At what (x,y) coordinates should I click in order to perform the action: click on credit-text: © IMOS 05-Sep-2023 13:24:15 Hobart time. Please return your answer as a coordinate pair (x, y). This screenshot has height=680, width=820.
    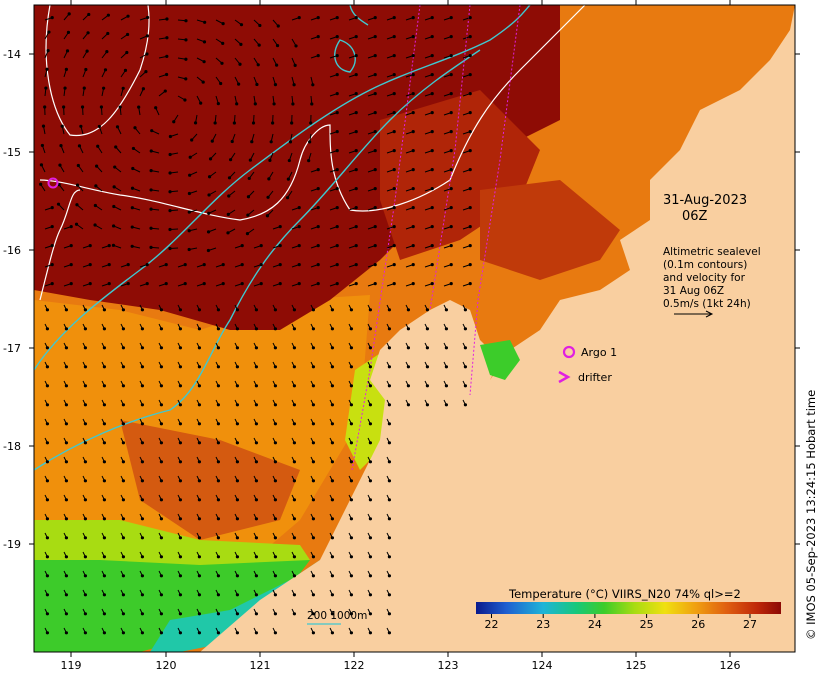
    Looking at the image, I should click on (811, 515).